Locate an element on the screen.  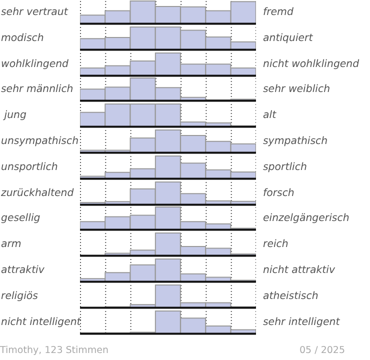
y2-axis-title: nicht attraktiv is located at coordinates (298, 271).